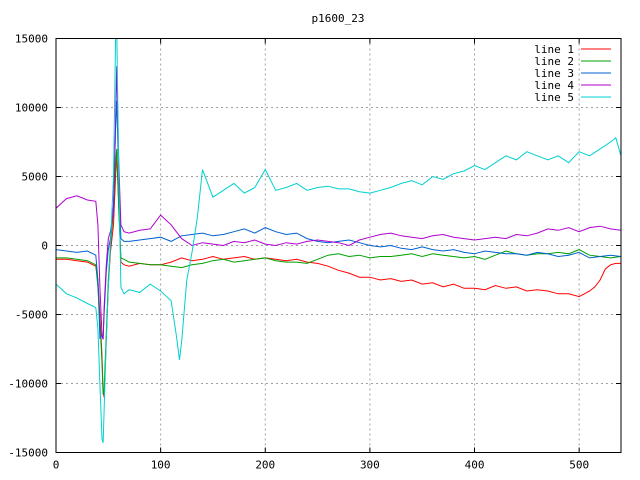 The image size is (640, 480). What do you see at coordinates (370, 465) in the screenshot?
I see `x-tick-label: 300` at bounding box center [370, 465].